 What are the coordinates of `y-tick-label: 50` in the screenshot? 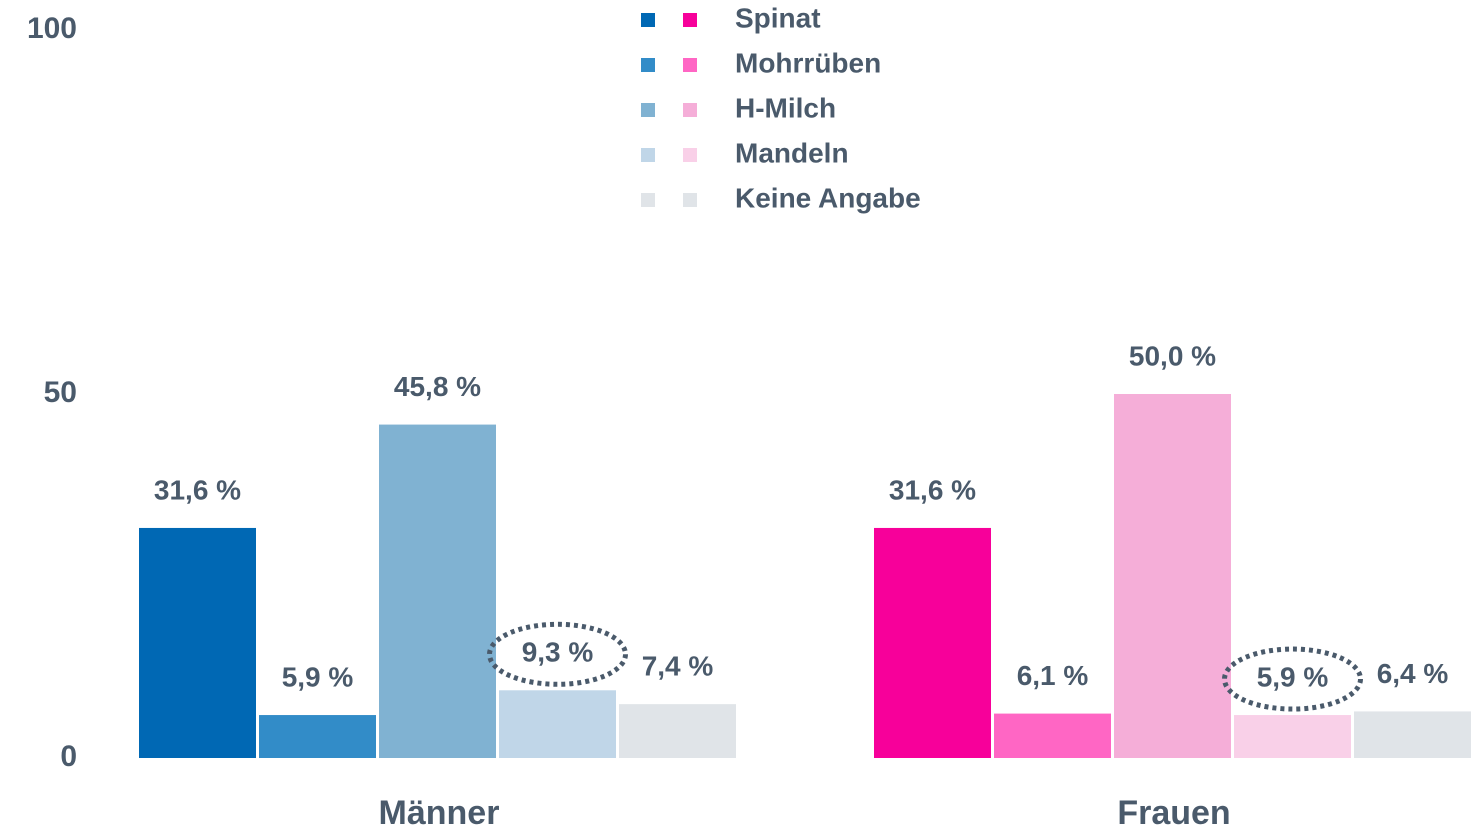 It's located at (60, 392).